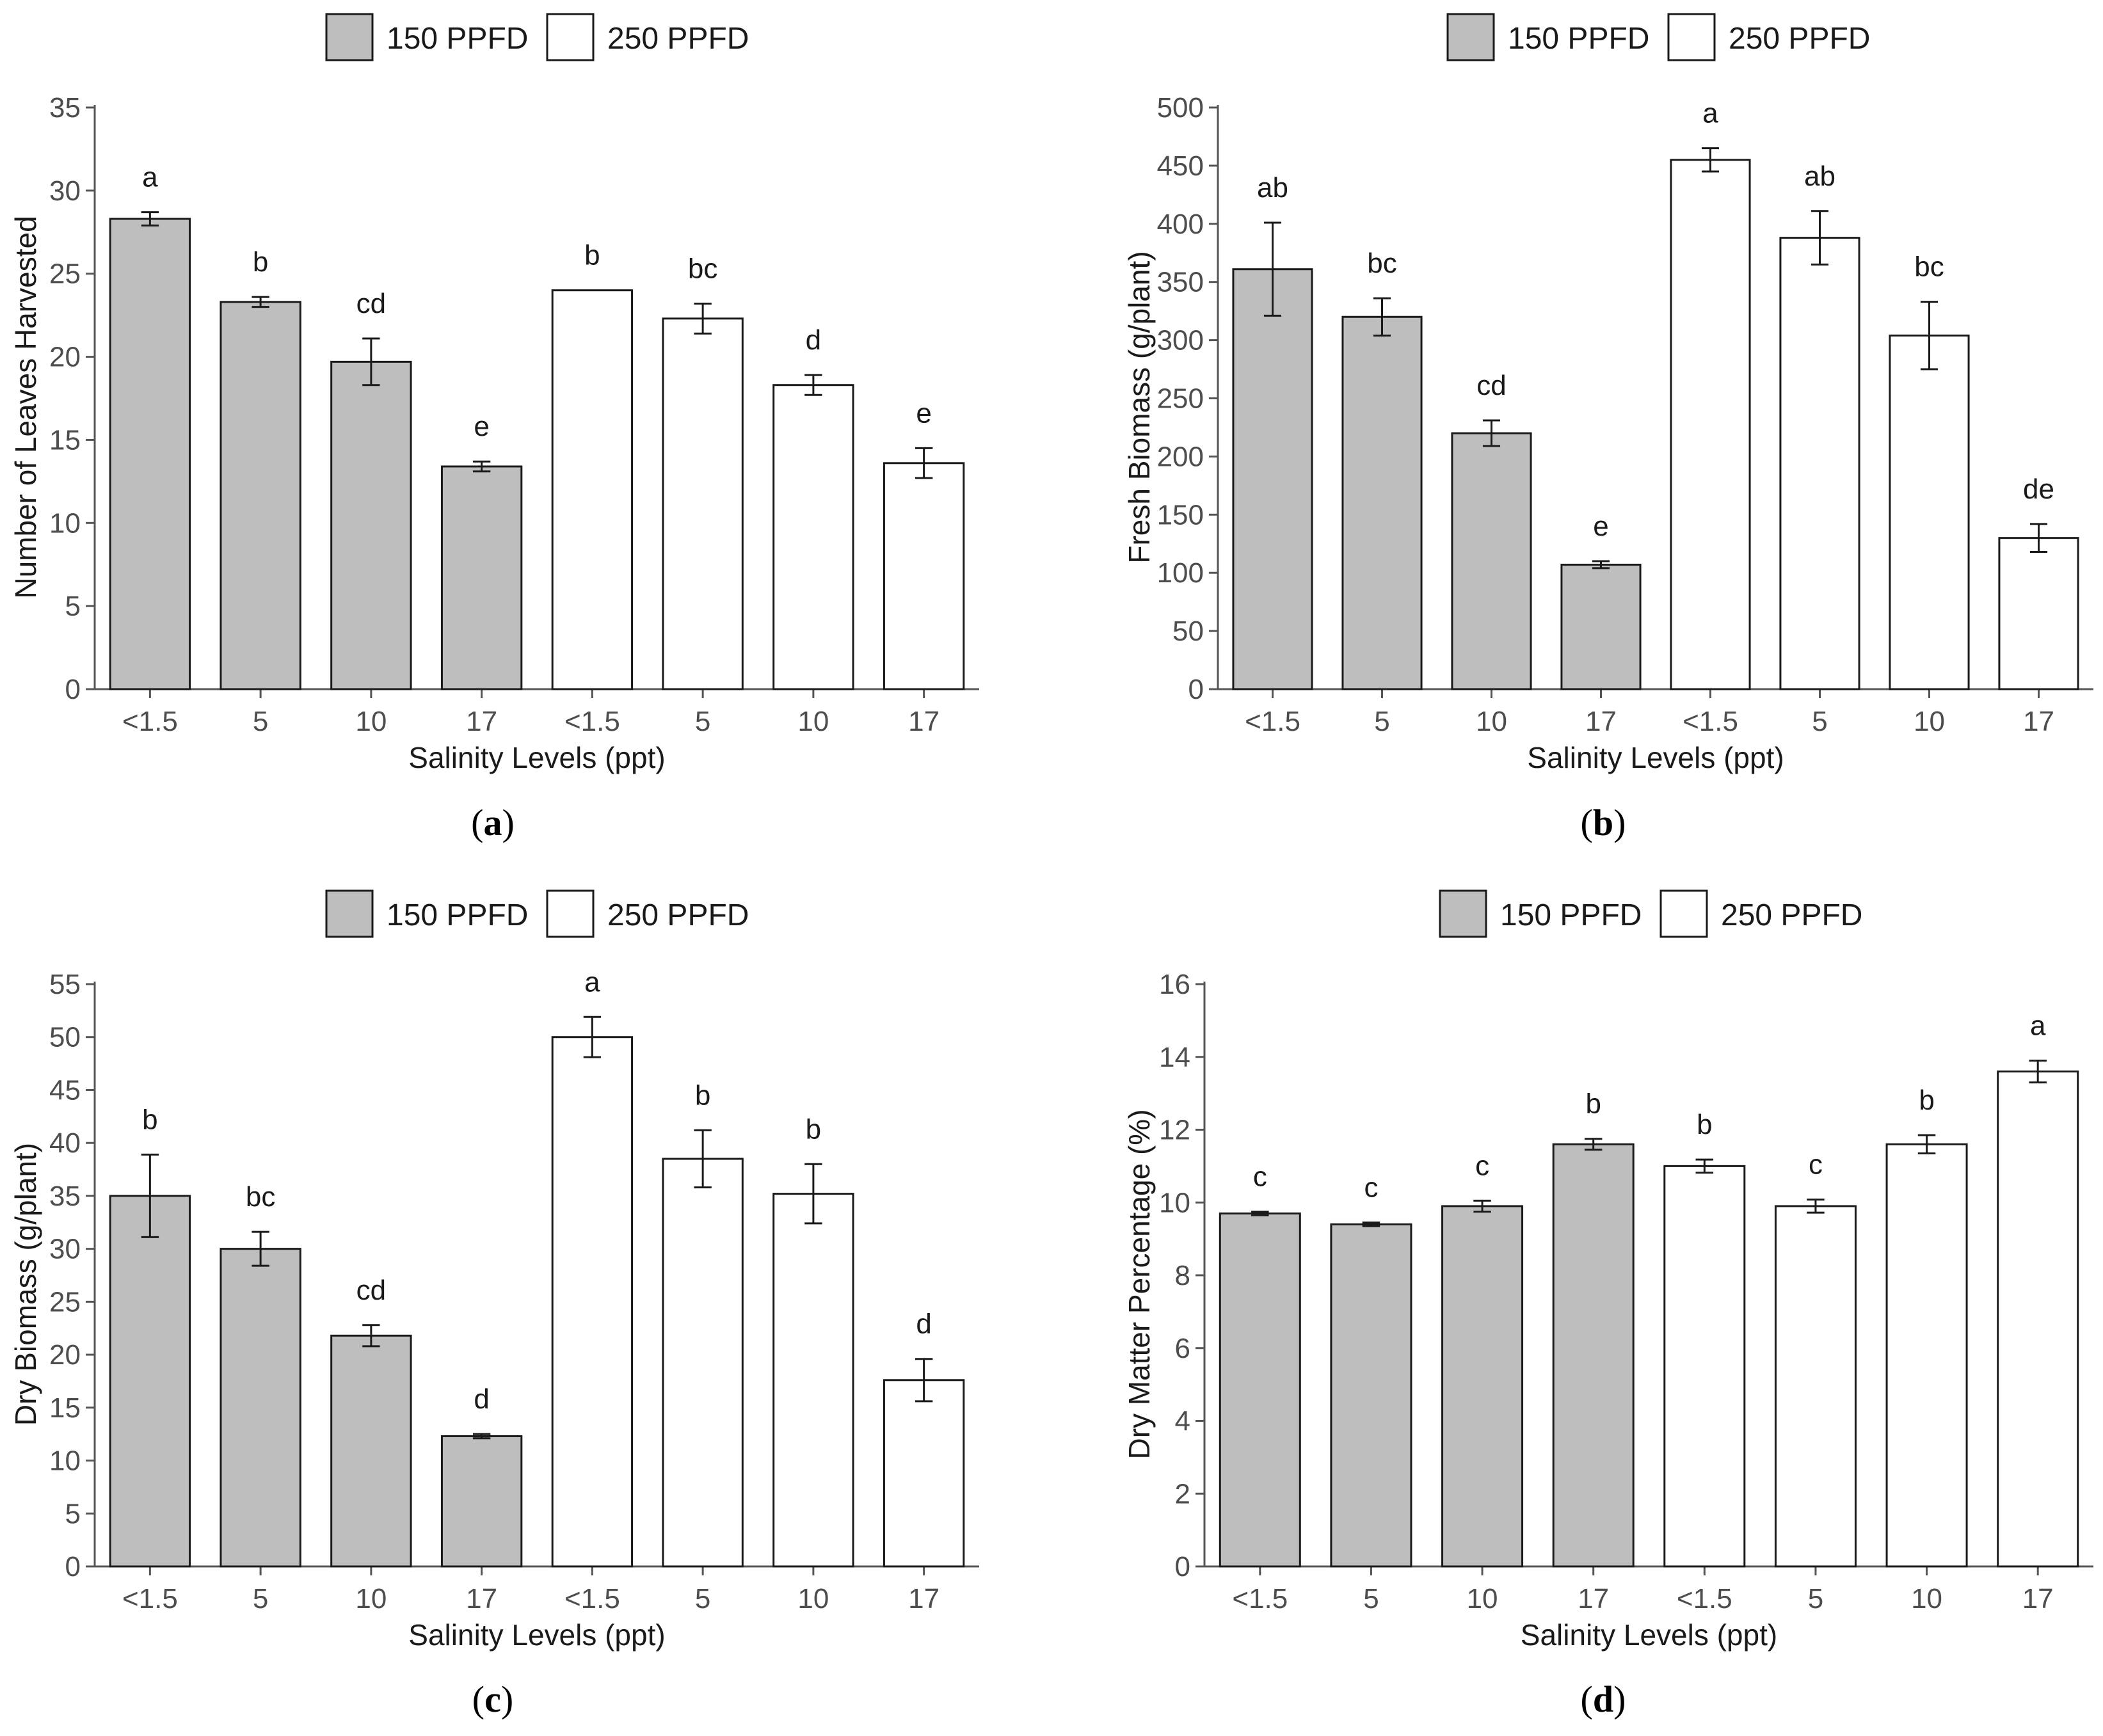 This screenshot has height=1736, width=2103. What do you see at coordinates (1180, 399) in the screenshot?
I see `y-tick-label: 250` at bounding box center [1180, 399].